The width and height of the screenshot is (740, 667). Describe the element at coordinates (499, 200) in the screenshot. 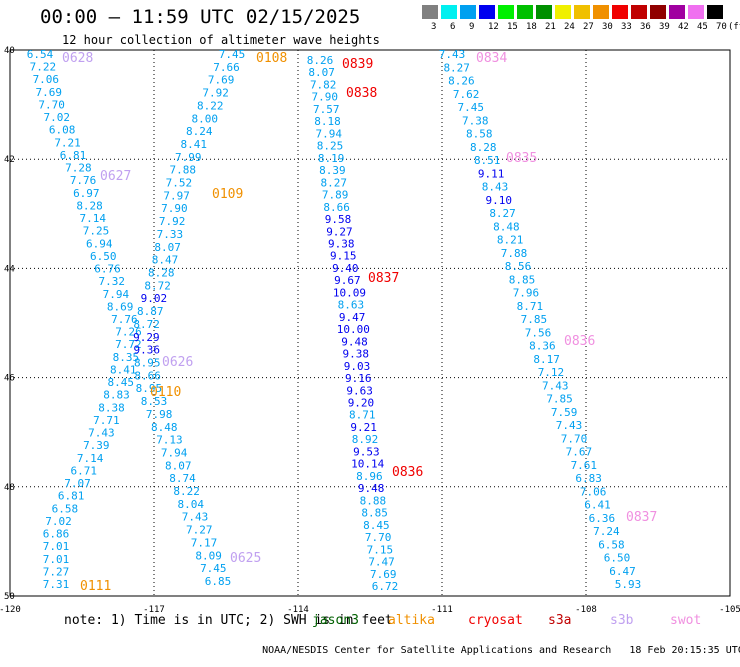

I see `wave-height-value: 9.10` at that location.